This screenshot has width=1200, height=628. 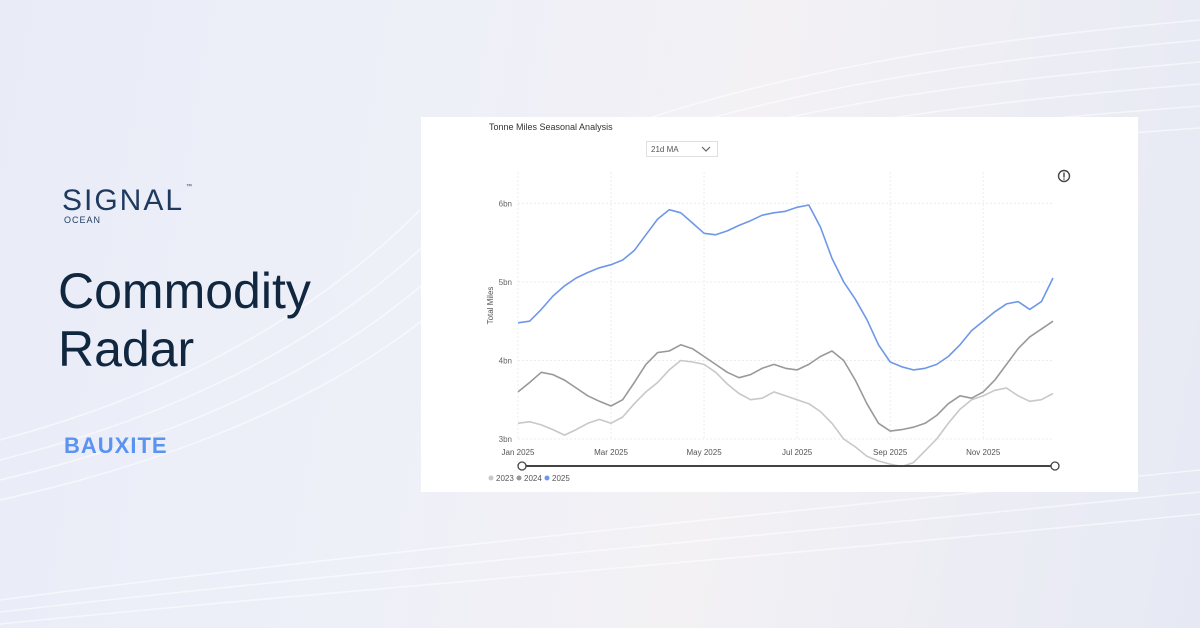 I want to click on hero-title: Commodity Radar, so click(x=184, y=320).